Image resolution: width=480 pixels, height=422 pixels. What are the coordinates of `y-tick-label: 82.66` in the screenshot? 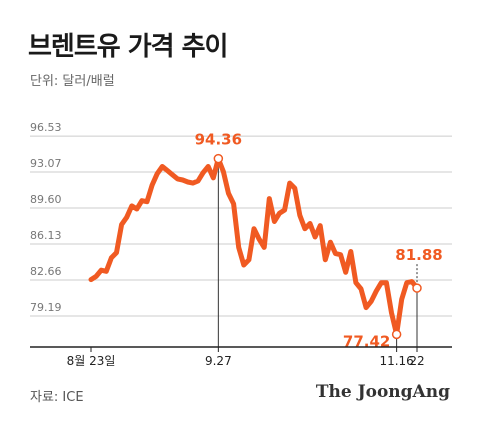 It's located at (46, 271).